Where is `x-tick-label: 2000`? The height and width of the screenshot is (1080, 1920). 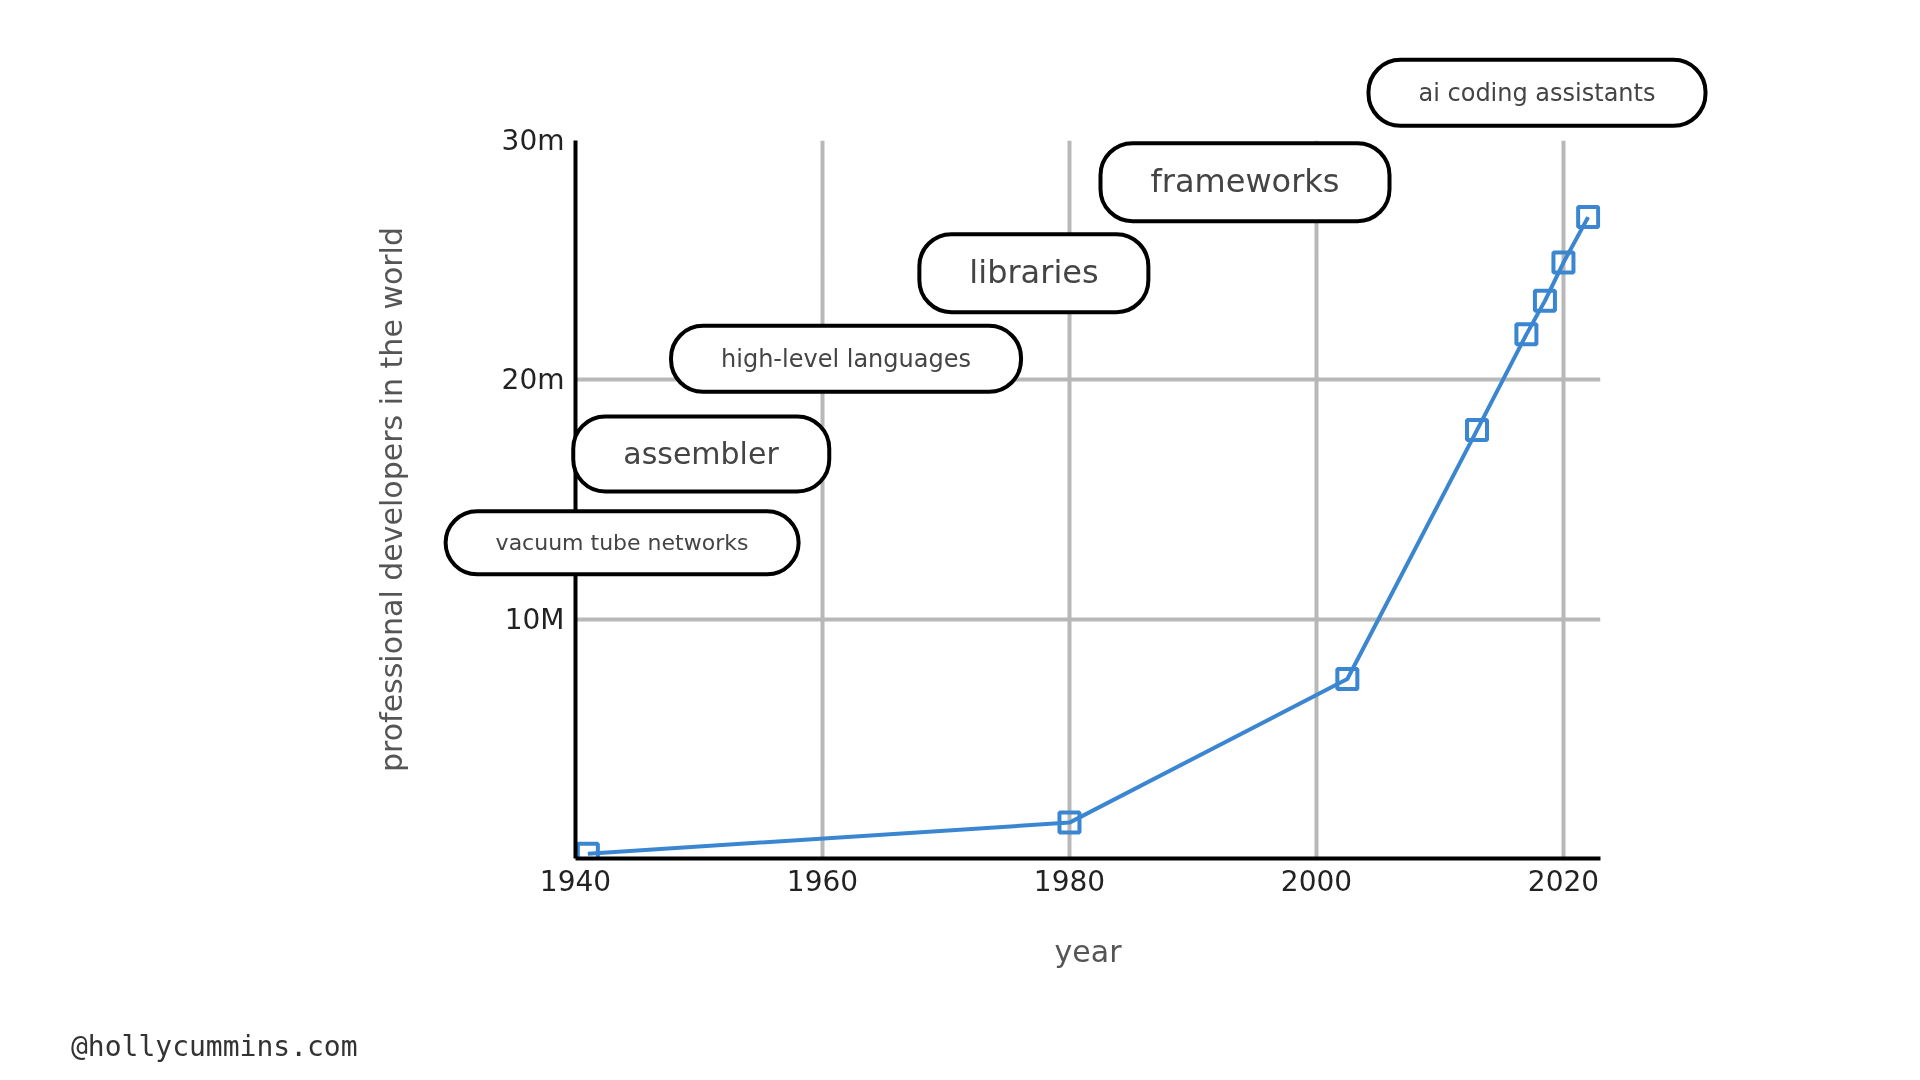 x-tick-label: 2000 is located at coordinates (1316, 881).